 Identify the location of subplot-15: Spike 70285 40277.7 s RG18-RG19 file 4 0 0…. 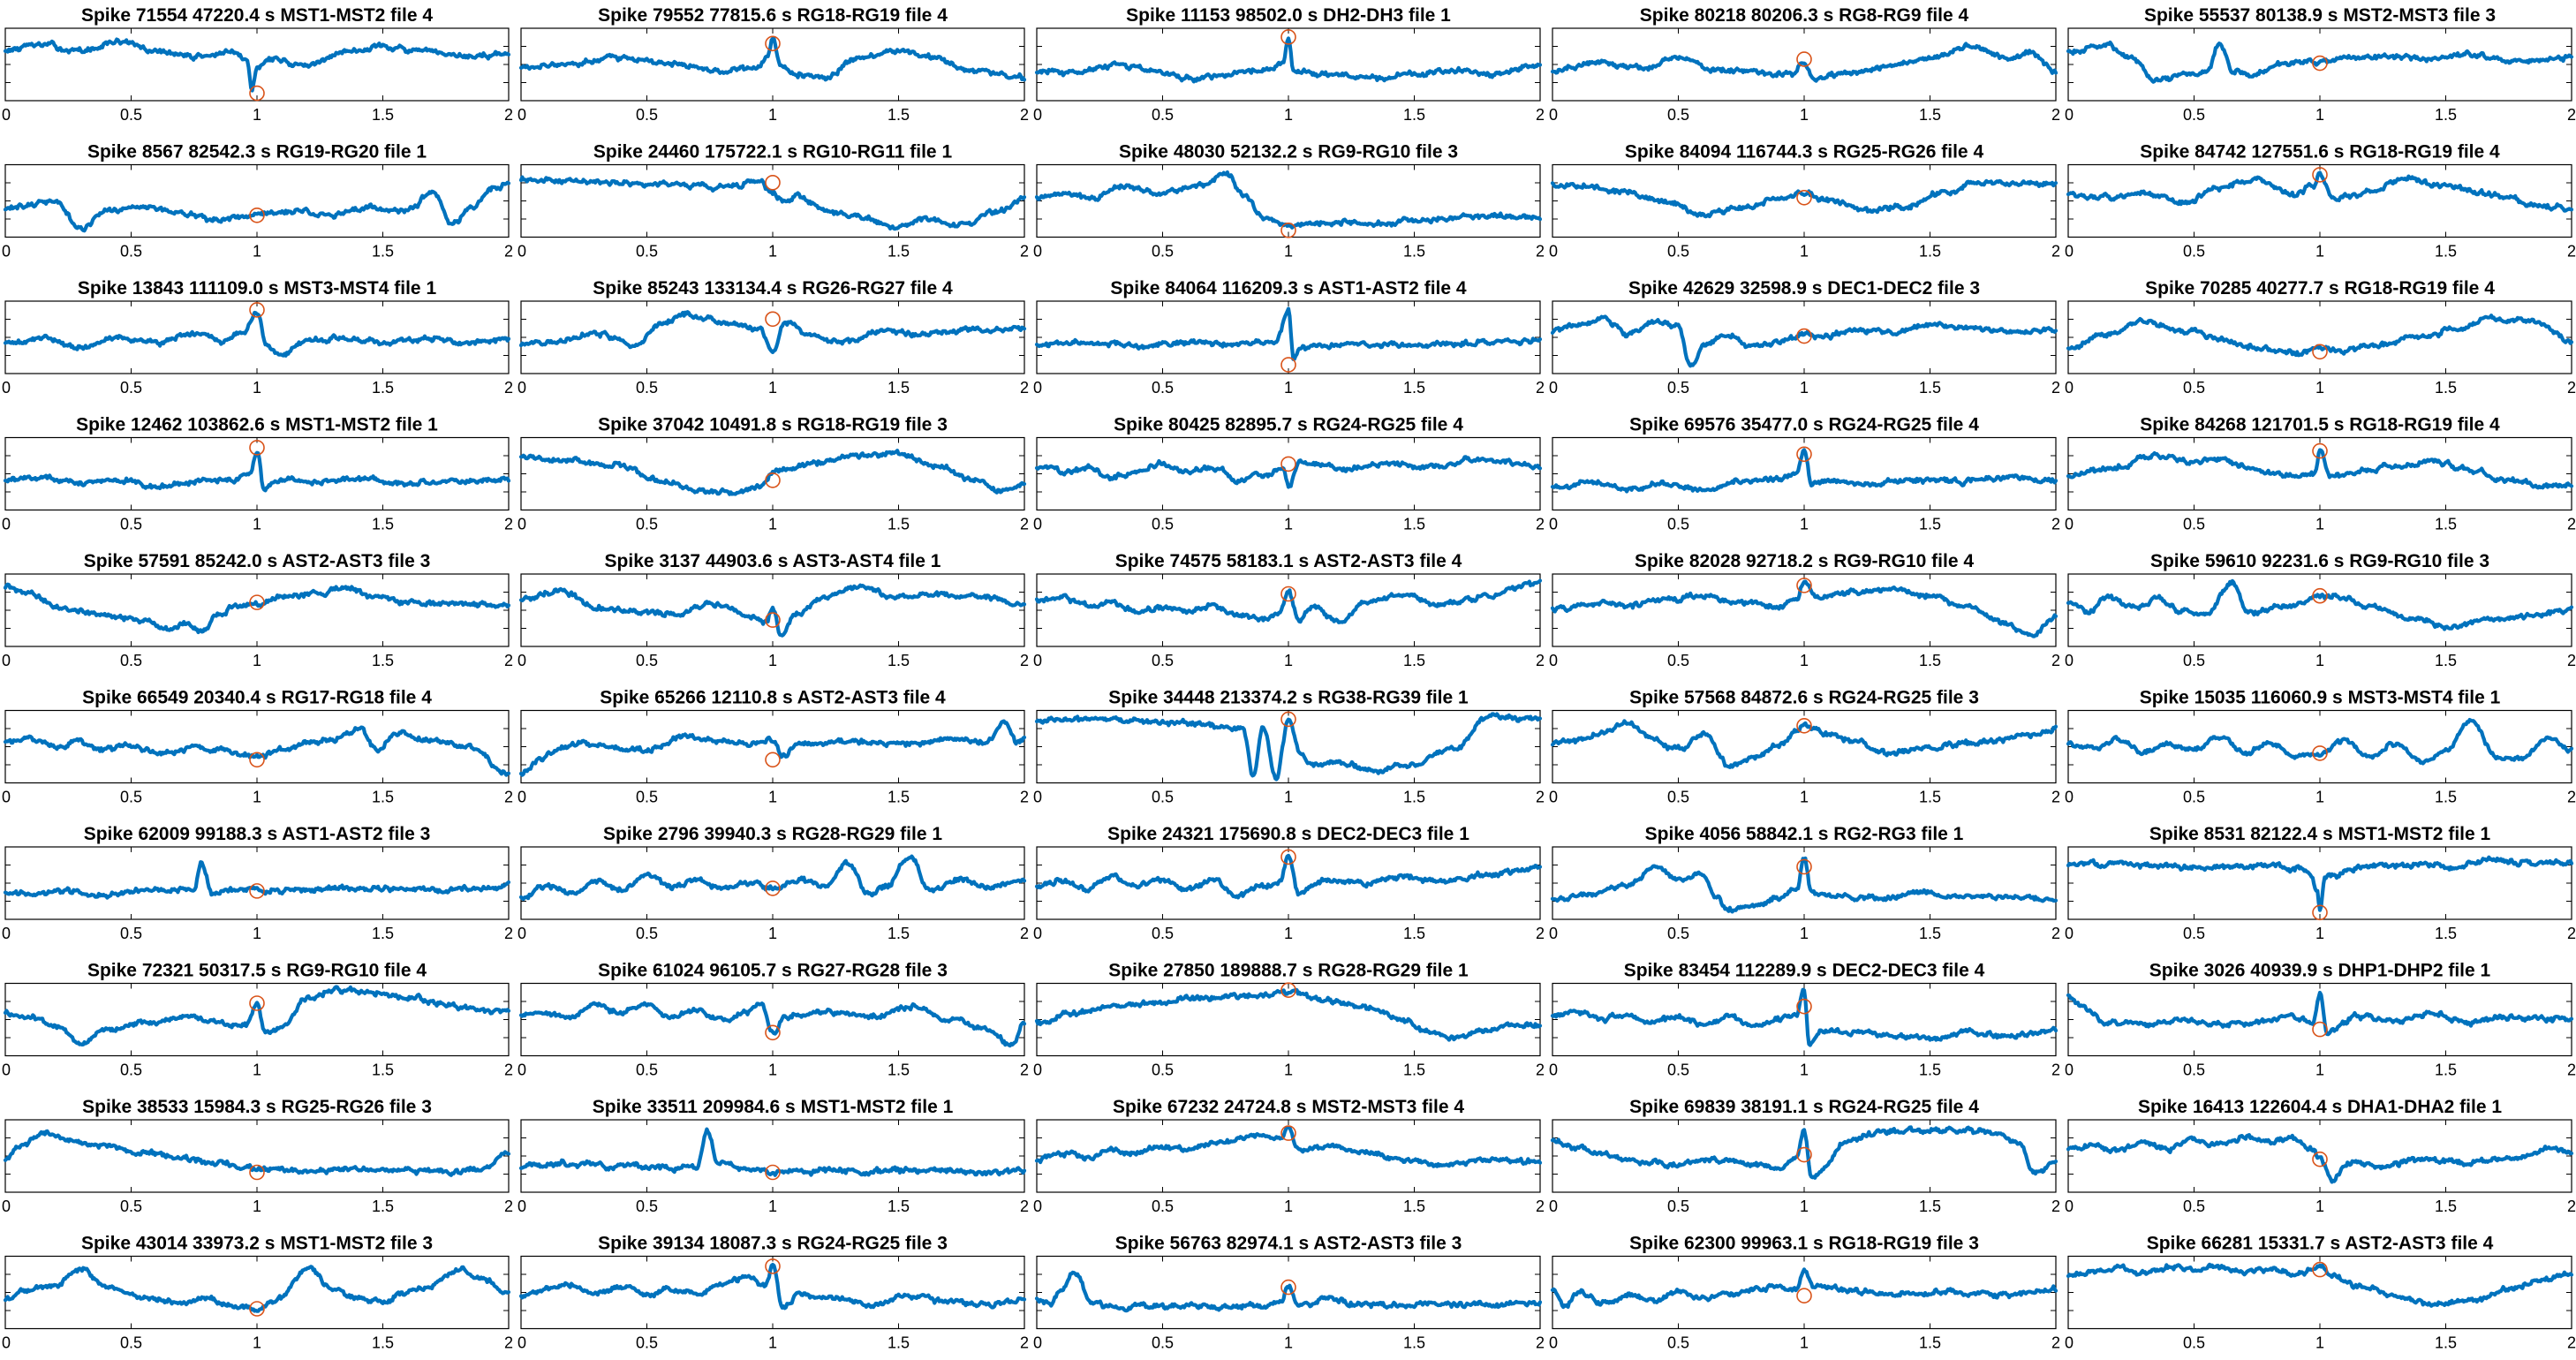
(2321, 337).